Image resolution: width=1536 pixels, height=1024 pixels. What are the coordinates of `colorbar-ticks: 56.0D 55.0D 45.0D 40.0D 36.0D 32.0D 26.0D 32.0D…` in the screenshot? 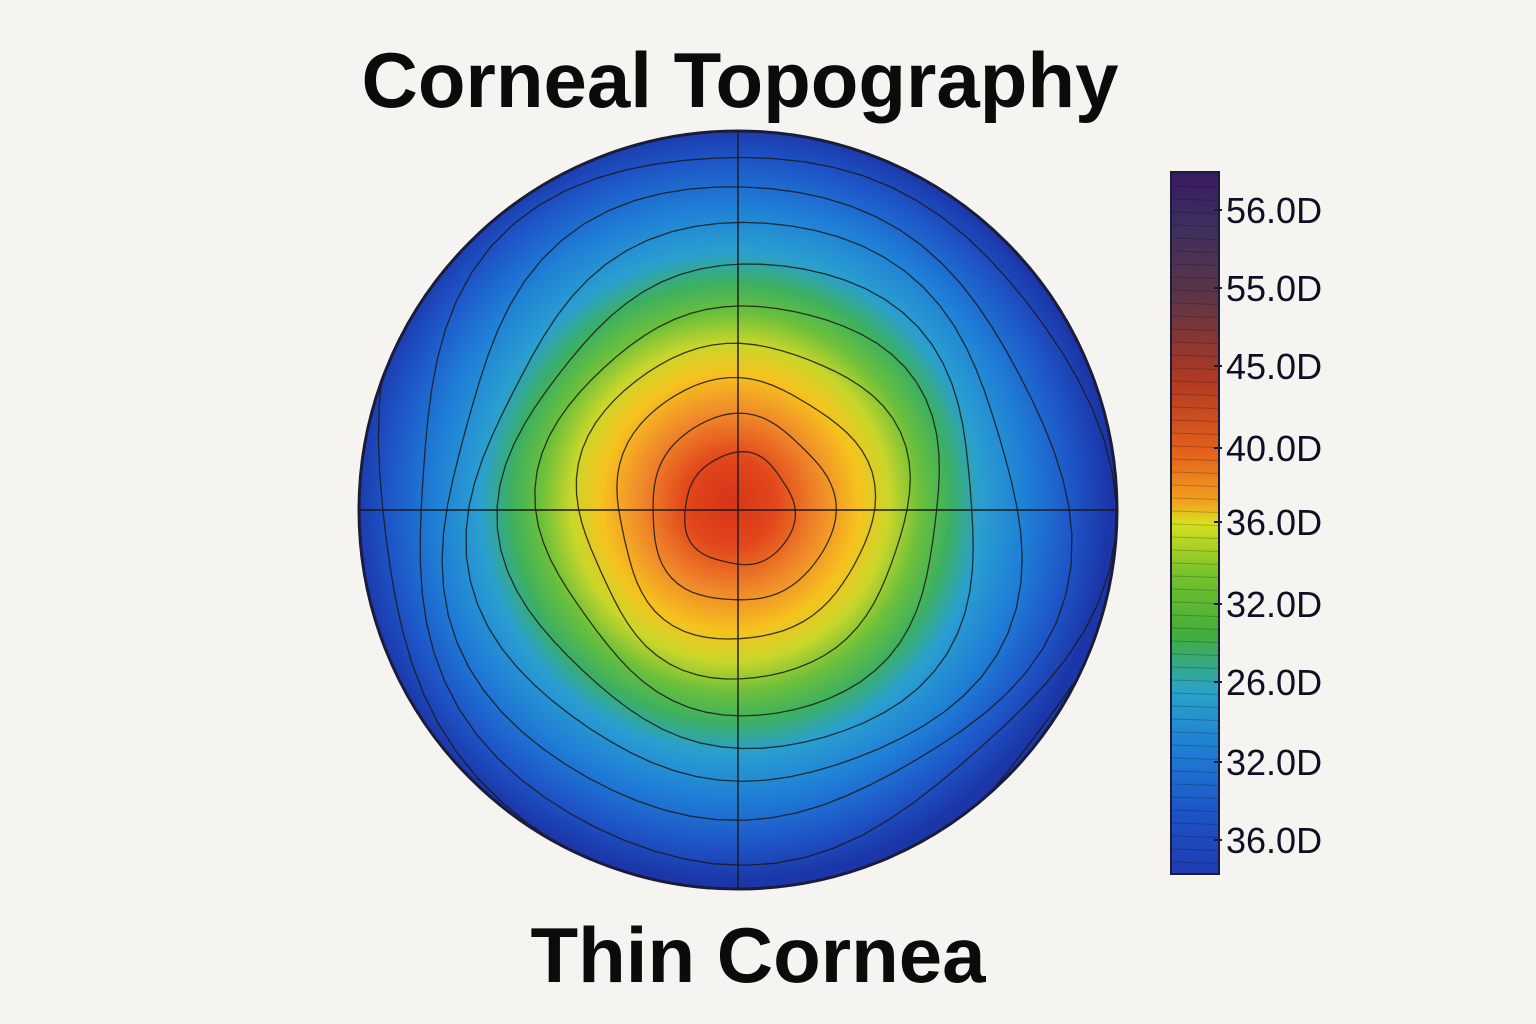 It's located at (1268, 525).